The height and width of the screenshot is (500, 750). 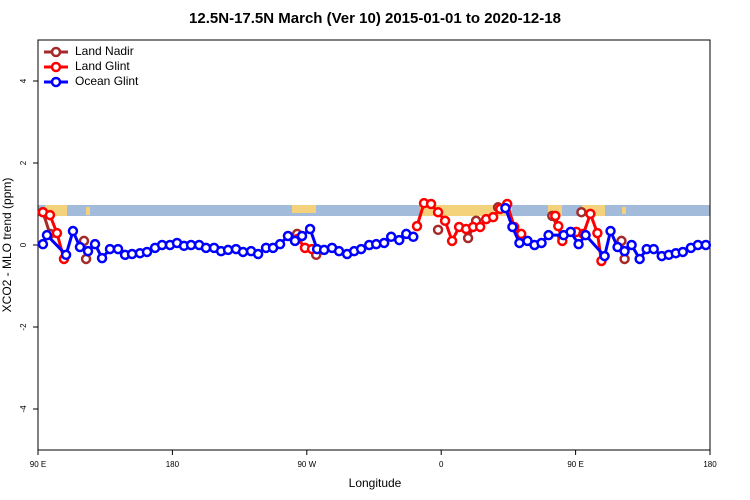 I want to click on y-axis-label: XCO2 - MLO trend (ppm), so click(x=7, y=245).